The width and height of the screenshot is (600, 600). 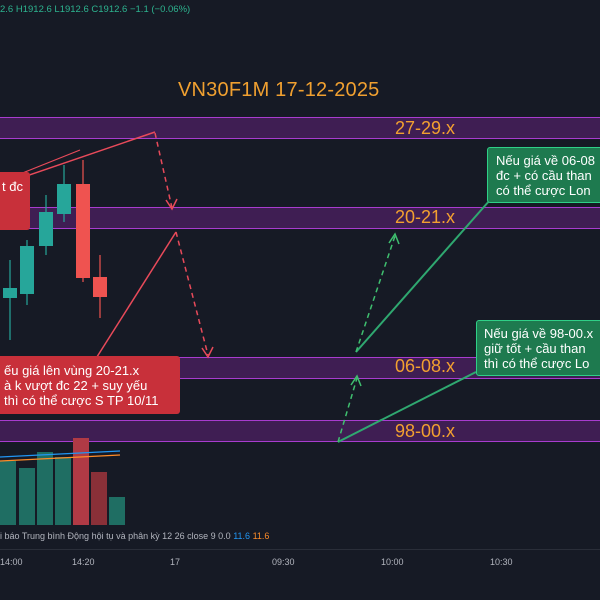 I want to click on note-line: à k vượt đc 22 + suy yếu, so click(x=76, y=385).